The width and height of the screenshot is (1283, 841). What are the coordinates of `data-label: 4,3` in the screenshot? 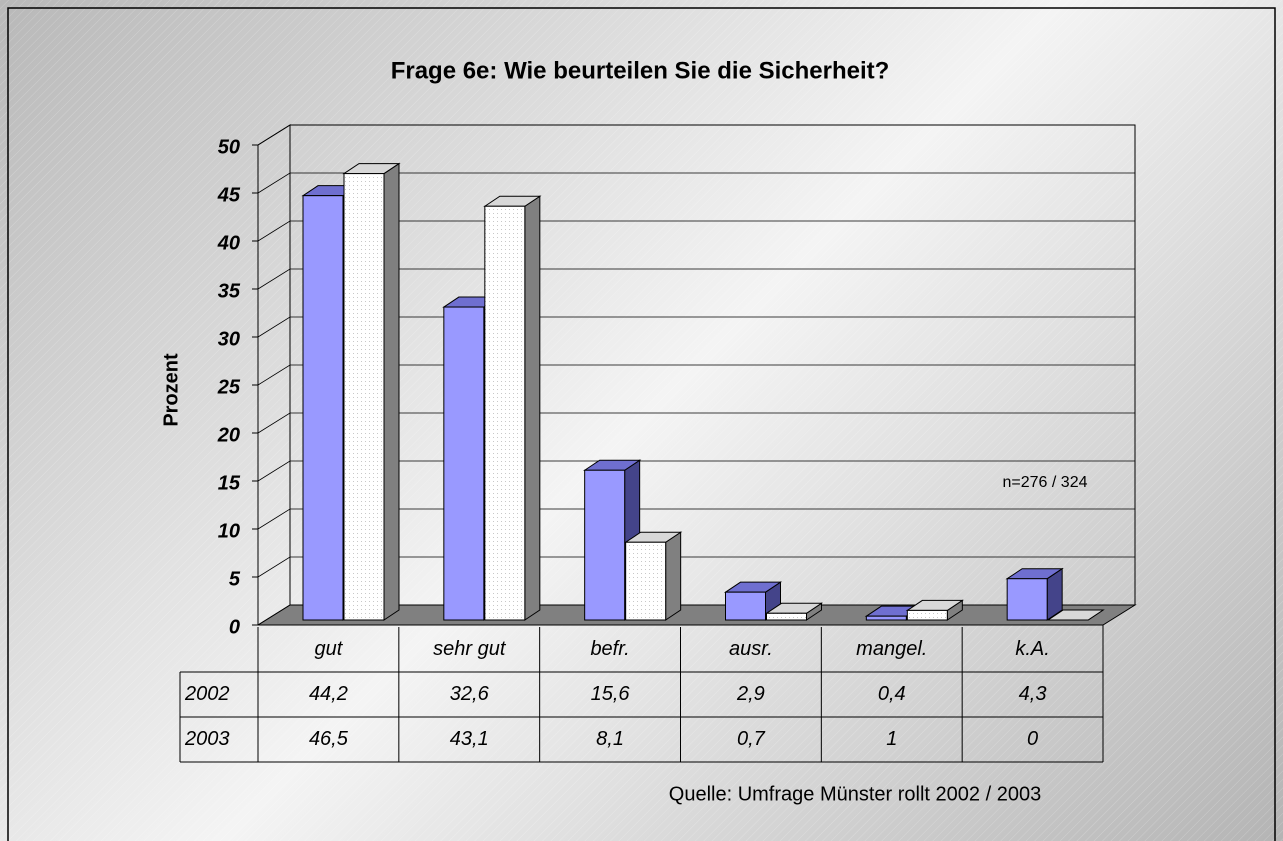 It's located at (1033, 694).